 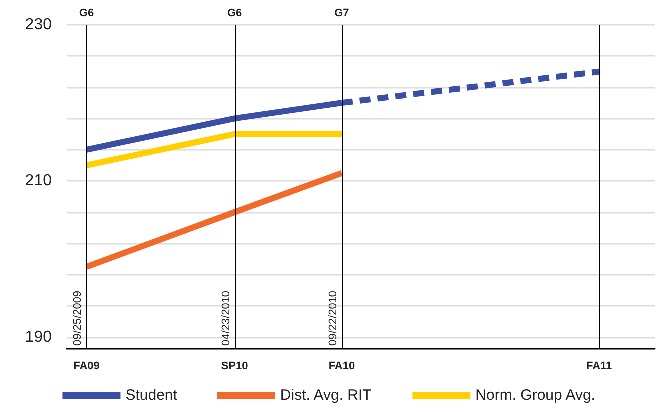 I want to click on y-tick-label: 210, so click(x=38, y=181).